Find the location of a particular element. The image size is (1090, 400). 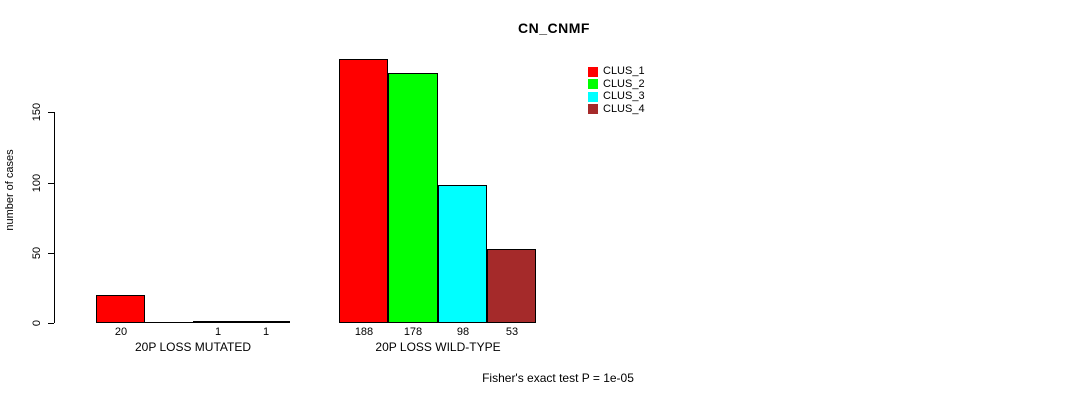

bar-value-label: 178 is located at coordinates (413, 332).